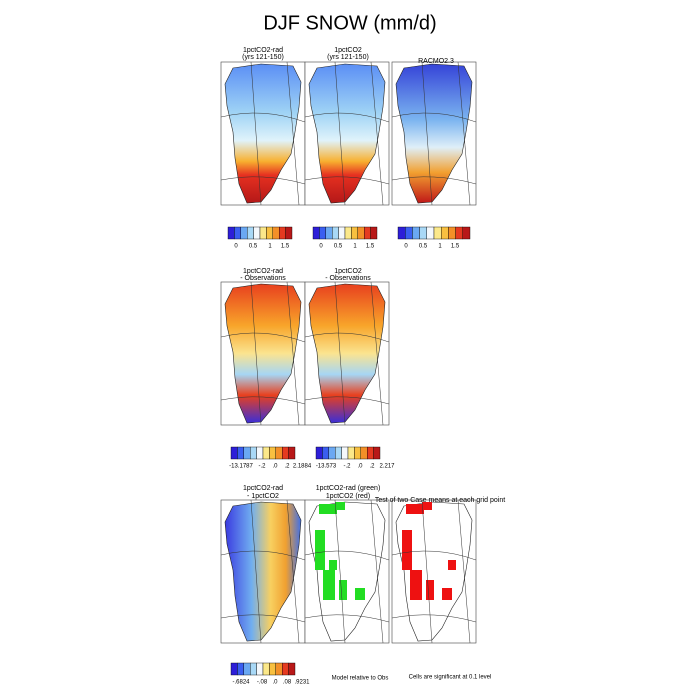 The height and width of the screenshot is (700, 700). What do you see at coordinates (253, 247) in the screenshot?
I see `colorbar-label: 0.5` at bounding box center [253, 247].